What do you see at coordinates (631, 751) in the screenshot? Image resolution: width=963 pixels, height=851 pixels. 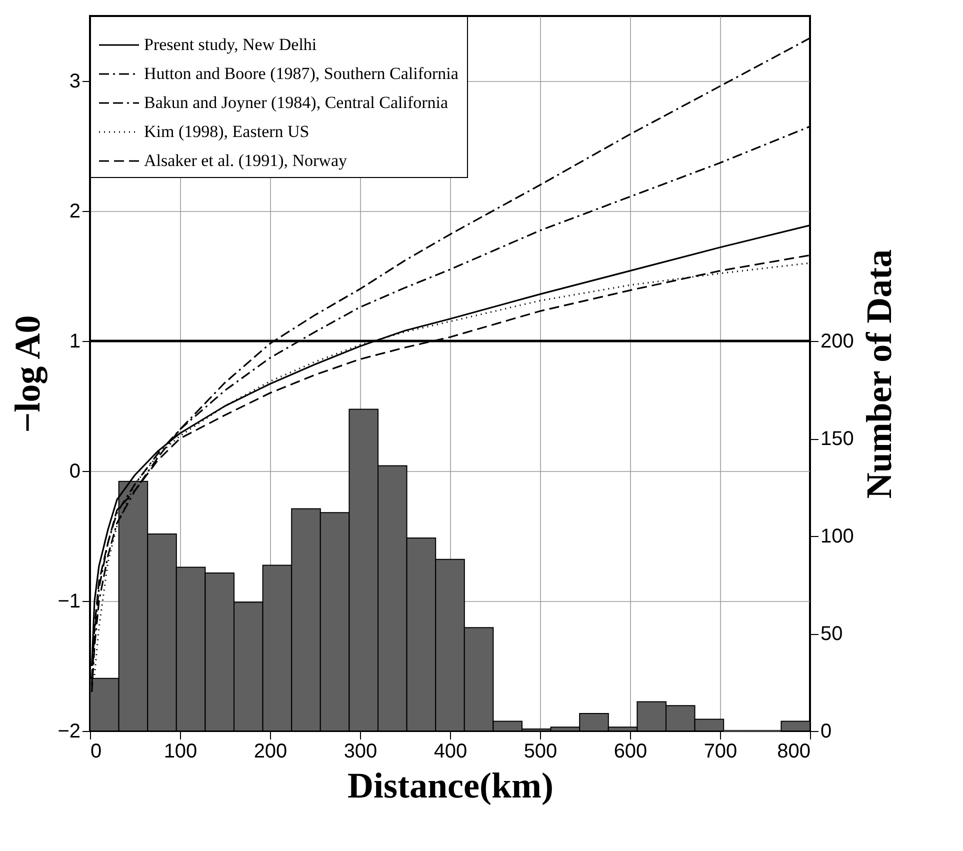 I see `x-tick-label: 600` at bounding box center [631, 751].